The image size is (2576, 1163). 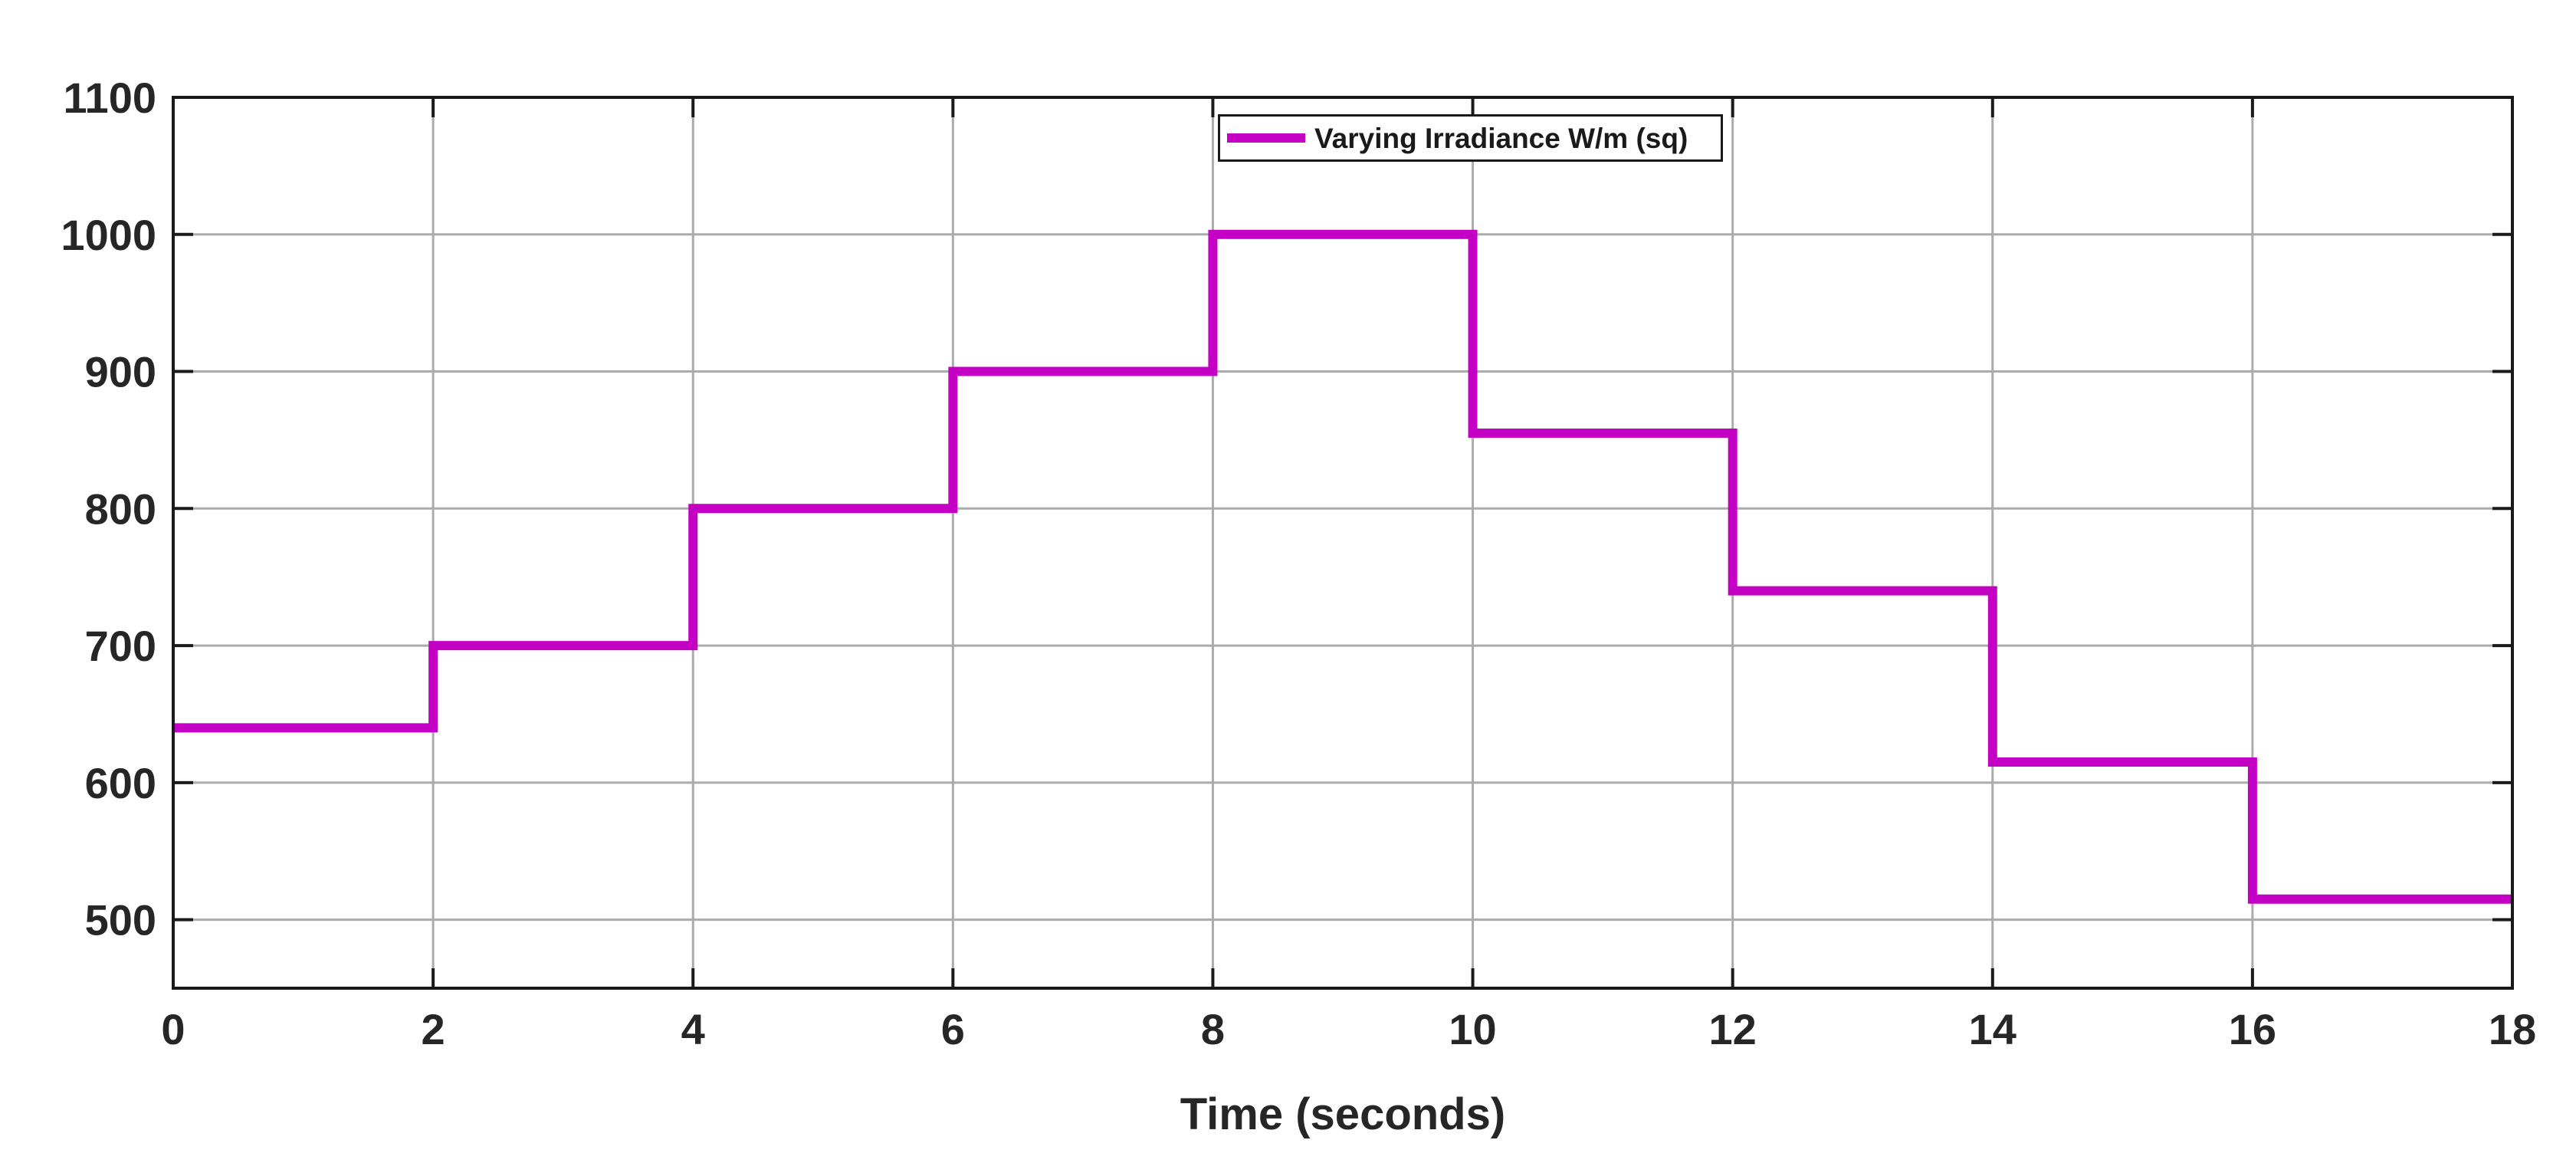 I want to click on legend: Varying Irradiance W/m (sq), so click(x=1470, y=138).